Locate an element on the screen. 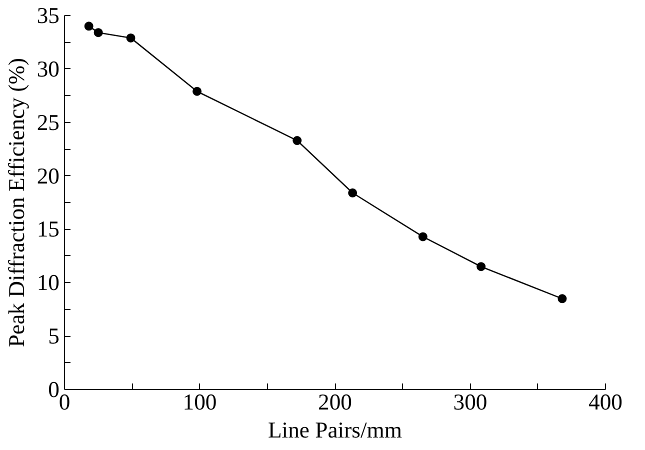 The width and height of the screenshot is (645, 450). x-tick-label: 200 is located at coordinates (335, 402).